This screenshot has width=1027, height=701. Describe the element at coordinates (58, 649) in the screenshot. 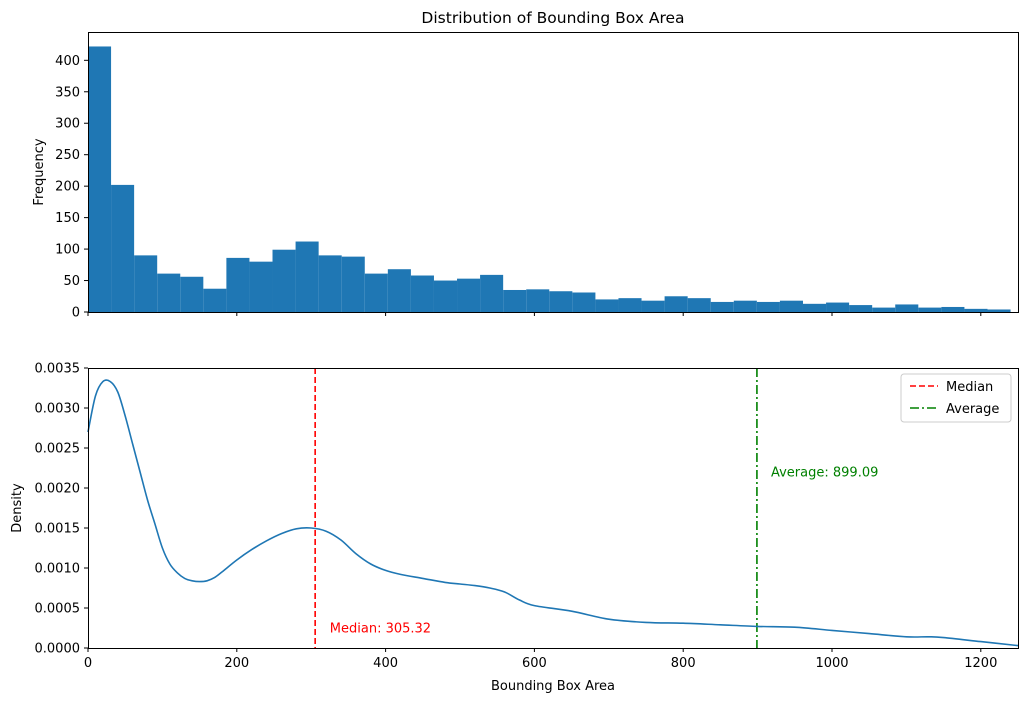

I see `y-tick-label: 0.0000` at that location.